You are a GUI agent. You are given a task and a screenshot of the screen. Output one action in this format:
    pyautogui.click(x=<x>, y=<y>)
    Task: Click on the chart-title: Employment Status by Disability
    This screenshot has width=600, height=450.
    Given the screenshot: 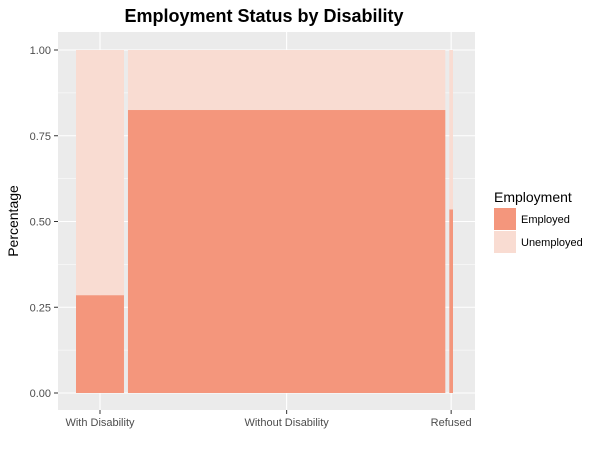 What is the action you would take?
    pyautogui.click(x=263, y=16)
    